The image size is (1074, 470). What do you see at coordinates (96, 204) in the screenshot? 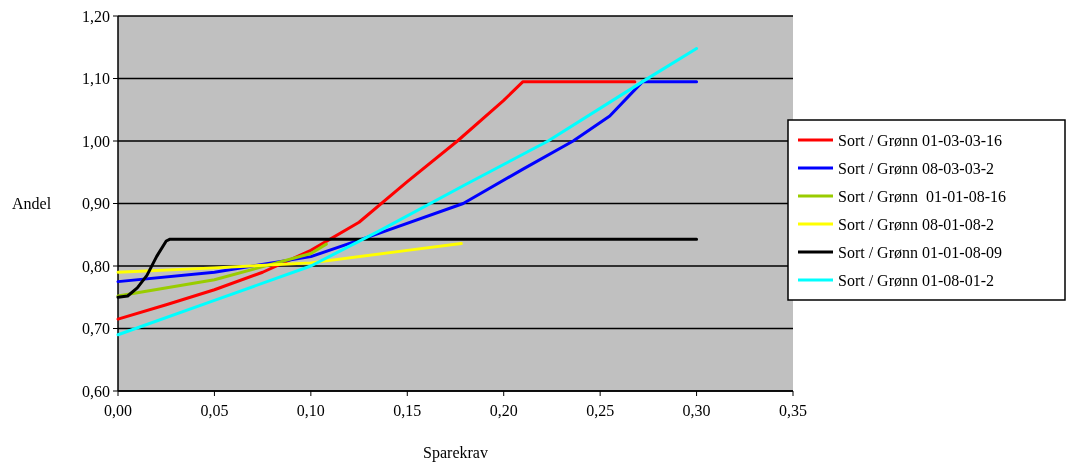
I see `y-tick-label: 0,90` at bounding box center [96, 204].